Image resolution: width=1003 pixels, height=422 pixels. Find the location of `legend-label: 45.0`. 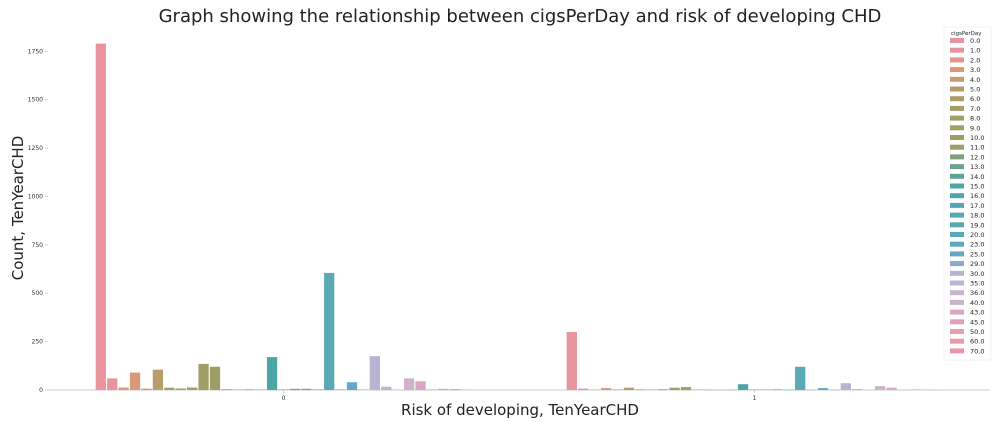

legend-label: 45.0 is located at coordinates (977, 322).